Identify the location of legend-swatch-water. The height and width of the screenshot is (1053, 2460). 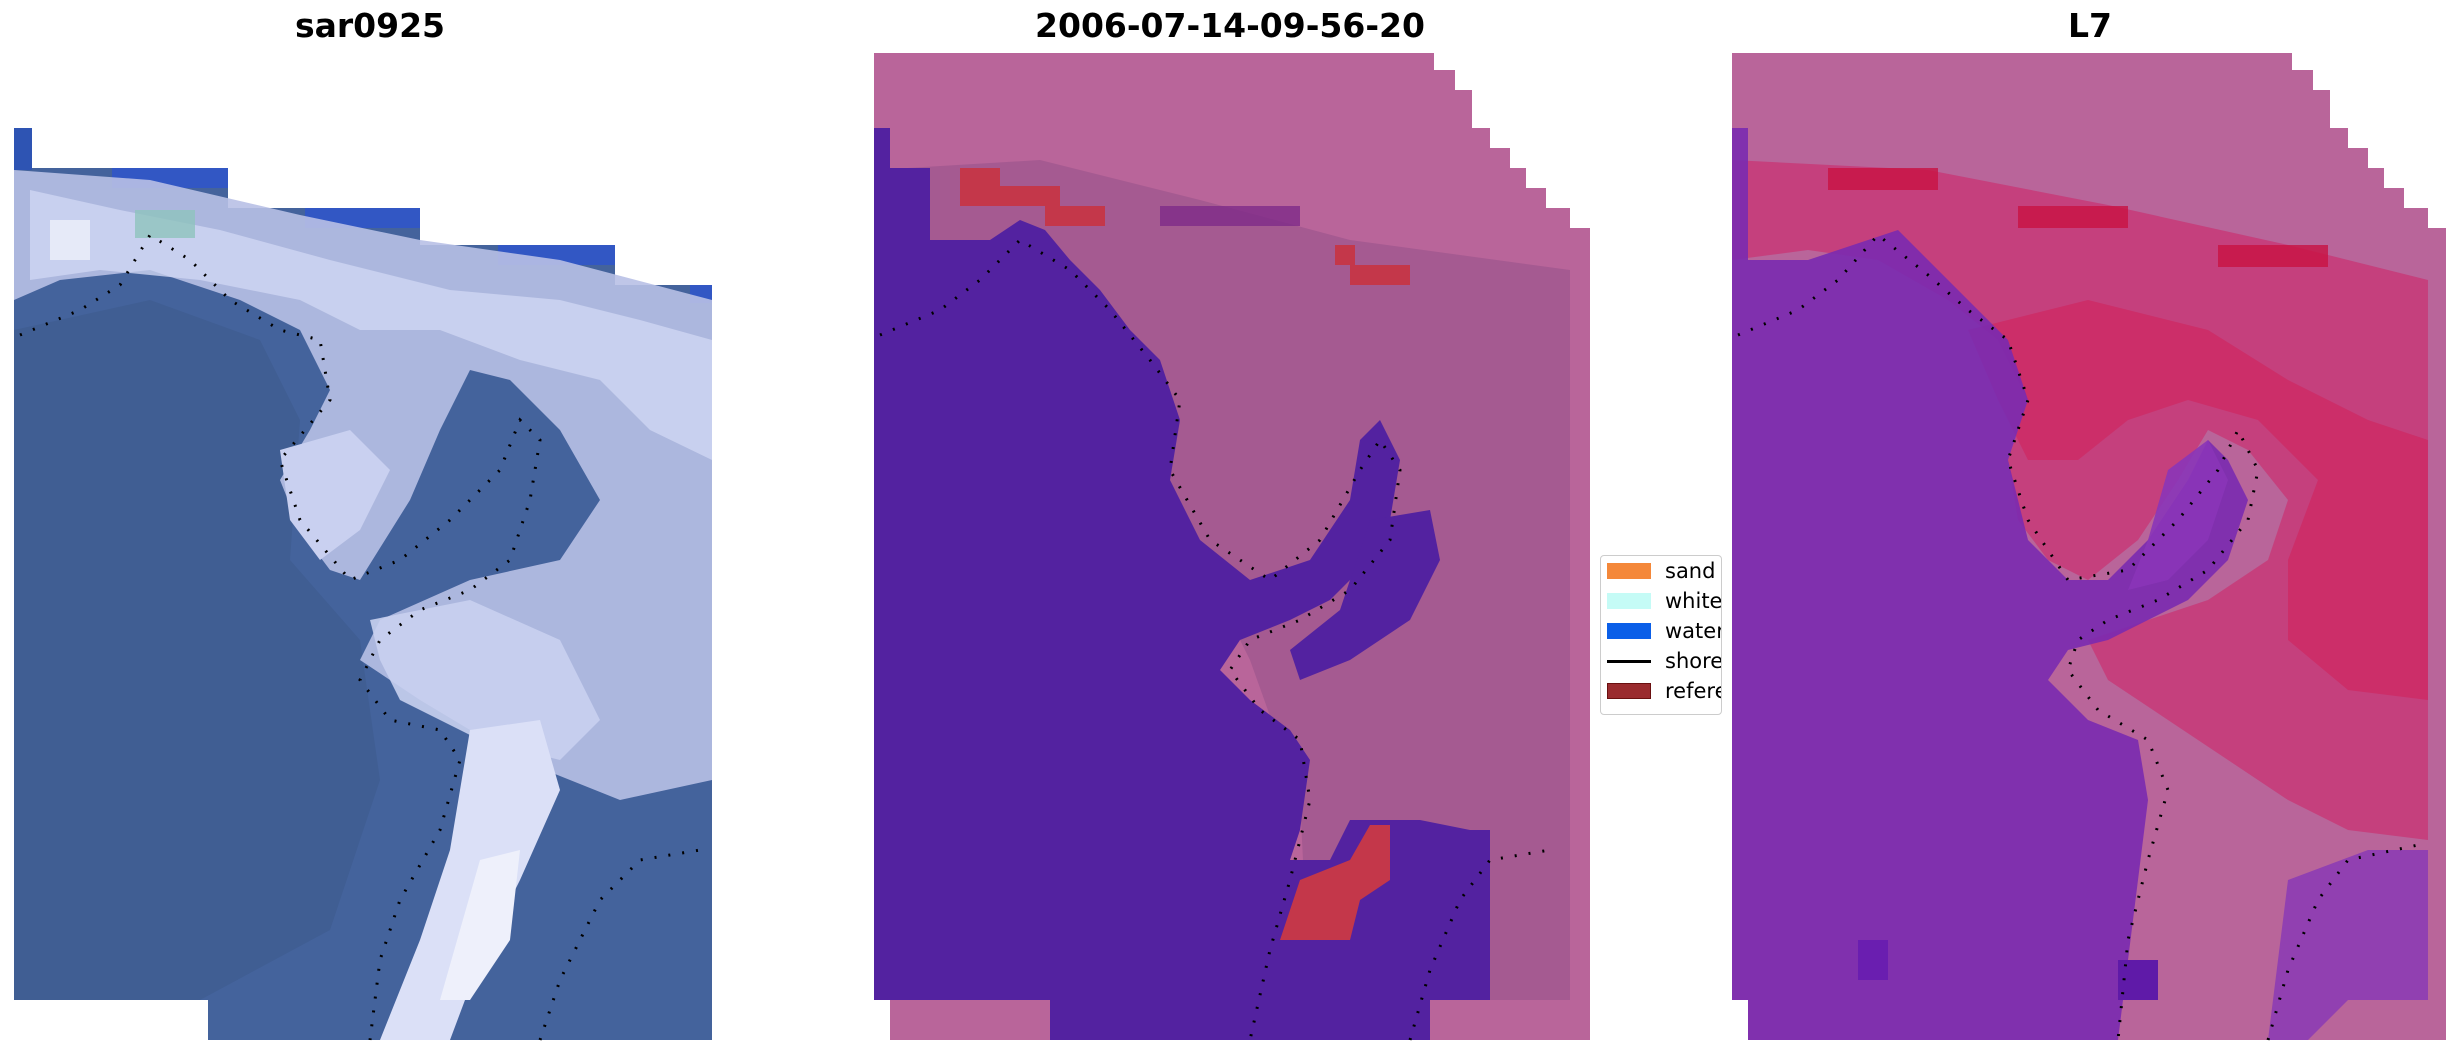
(1629, 631).